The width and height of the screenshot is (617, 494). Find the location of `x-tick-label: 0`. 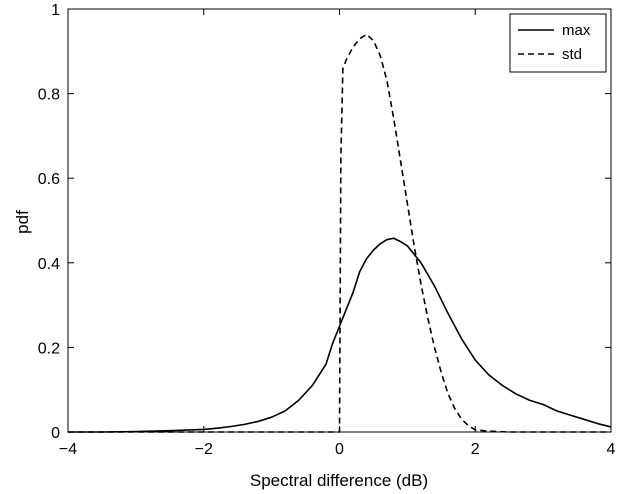

x-tick-label: 0 is located at coordinates (339, 449).